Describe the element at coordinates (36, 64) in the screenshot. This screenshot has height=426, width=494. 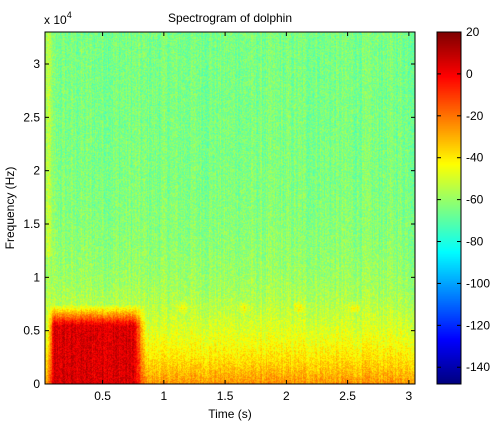
I see `y-tick-label: 3` at that location.